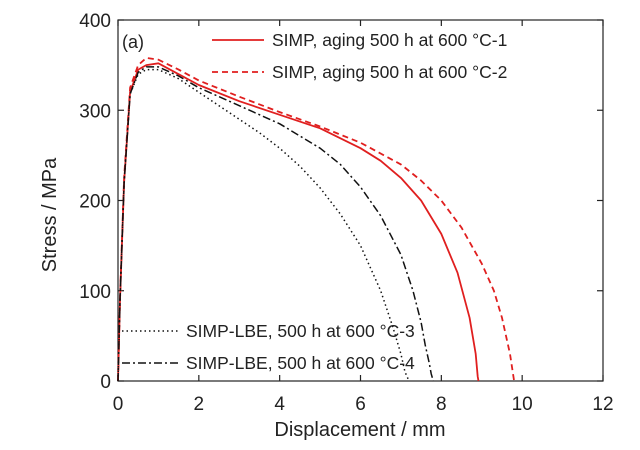  What do you see at coordinates (300, 331) in the screenshot?
I see `legend-label-3: SIMP-LBE, 500 h at 600 °C-3` at bounding box center [300, 331].